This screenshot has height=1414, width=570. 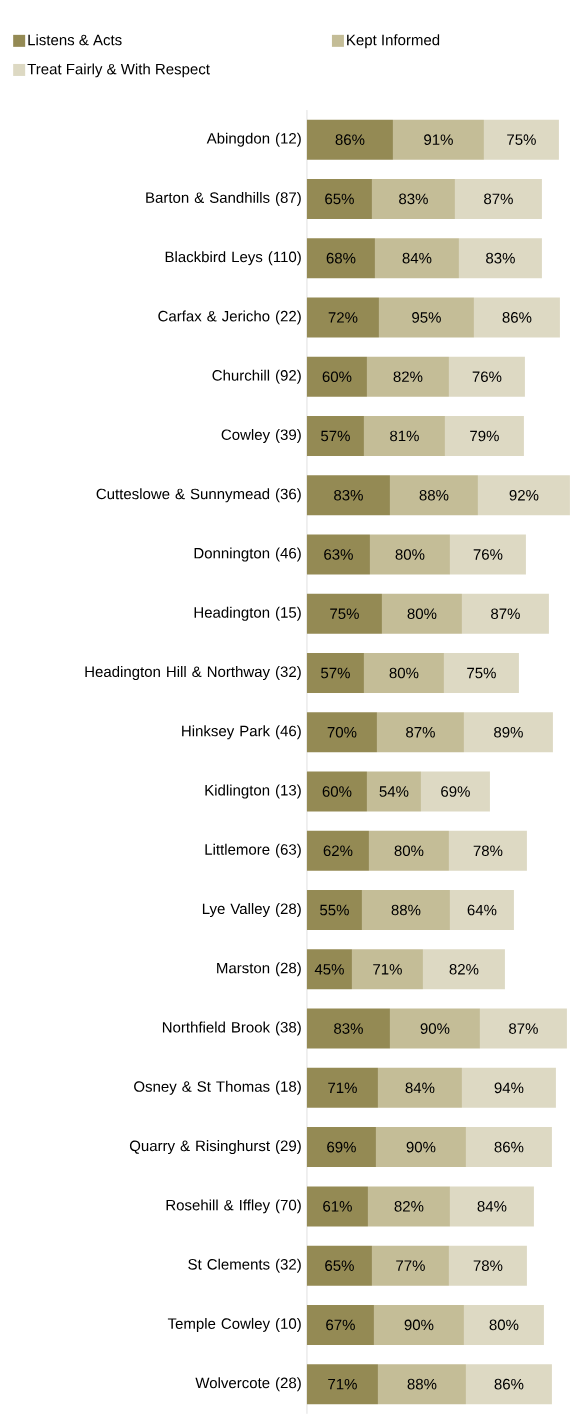 I want to click on y-tick-label: Abingdon (12), so click(x=253, y=139).